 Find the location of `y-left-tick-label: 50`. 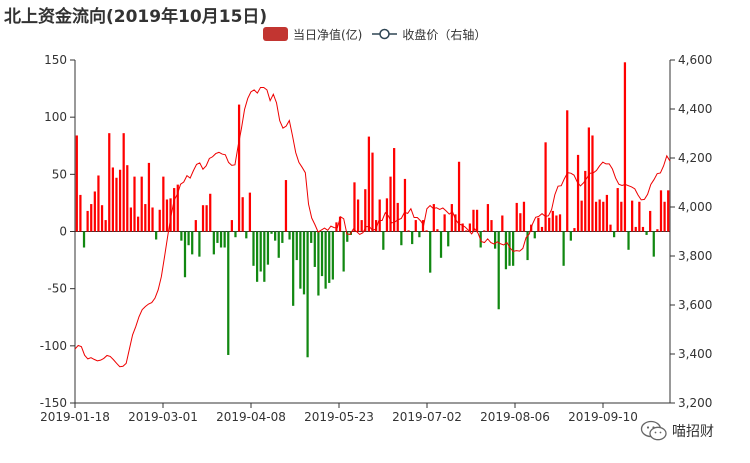

y-left-tick-label: 50 is located at coordinates (59, 174).